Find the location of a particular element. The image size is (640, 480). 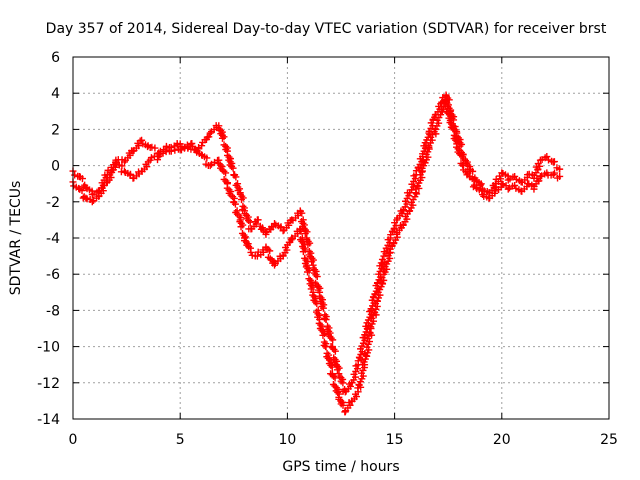

x-tick-label: 15 is located at coordinates (395, 440).